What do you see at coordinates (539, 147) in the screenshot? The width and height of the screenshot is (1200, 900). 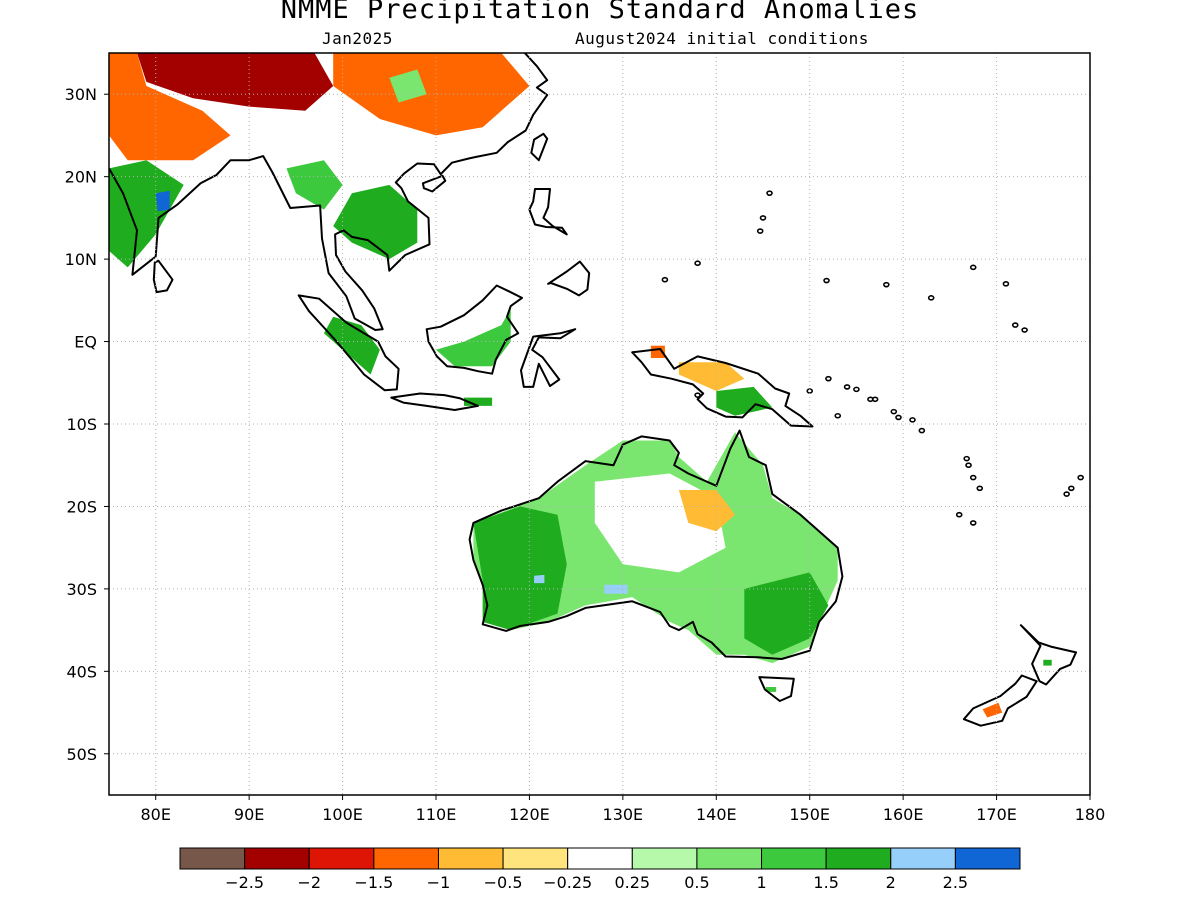 I see `coastline-taiwan` at bounding box center [539, 147].